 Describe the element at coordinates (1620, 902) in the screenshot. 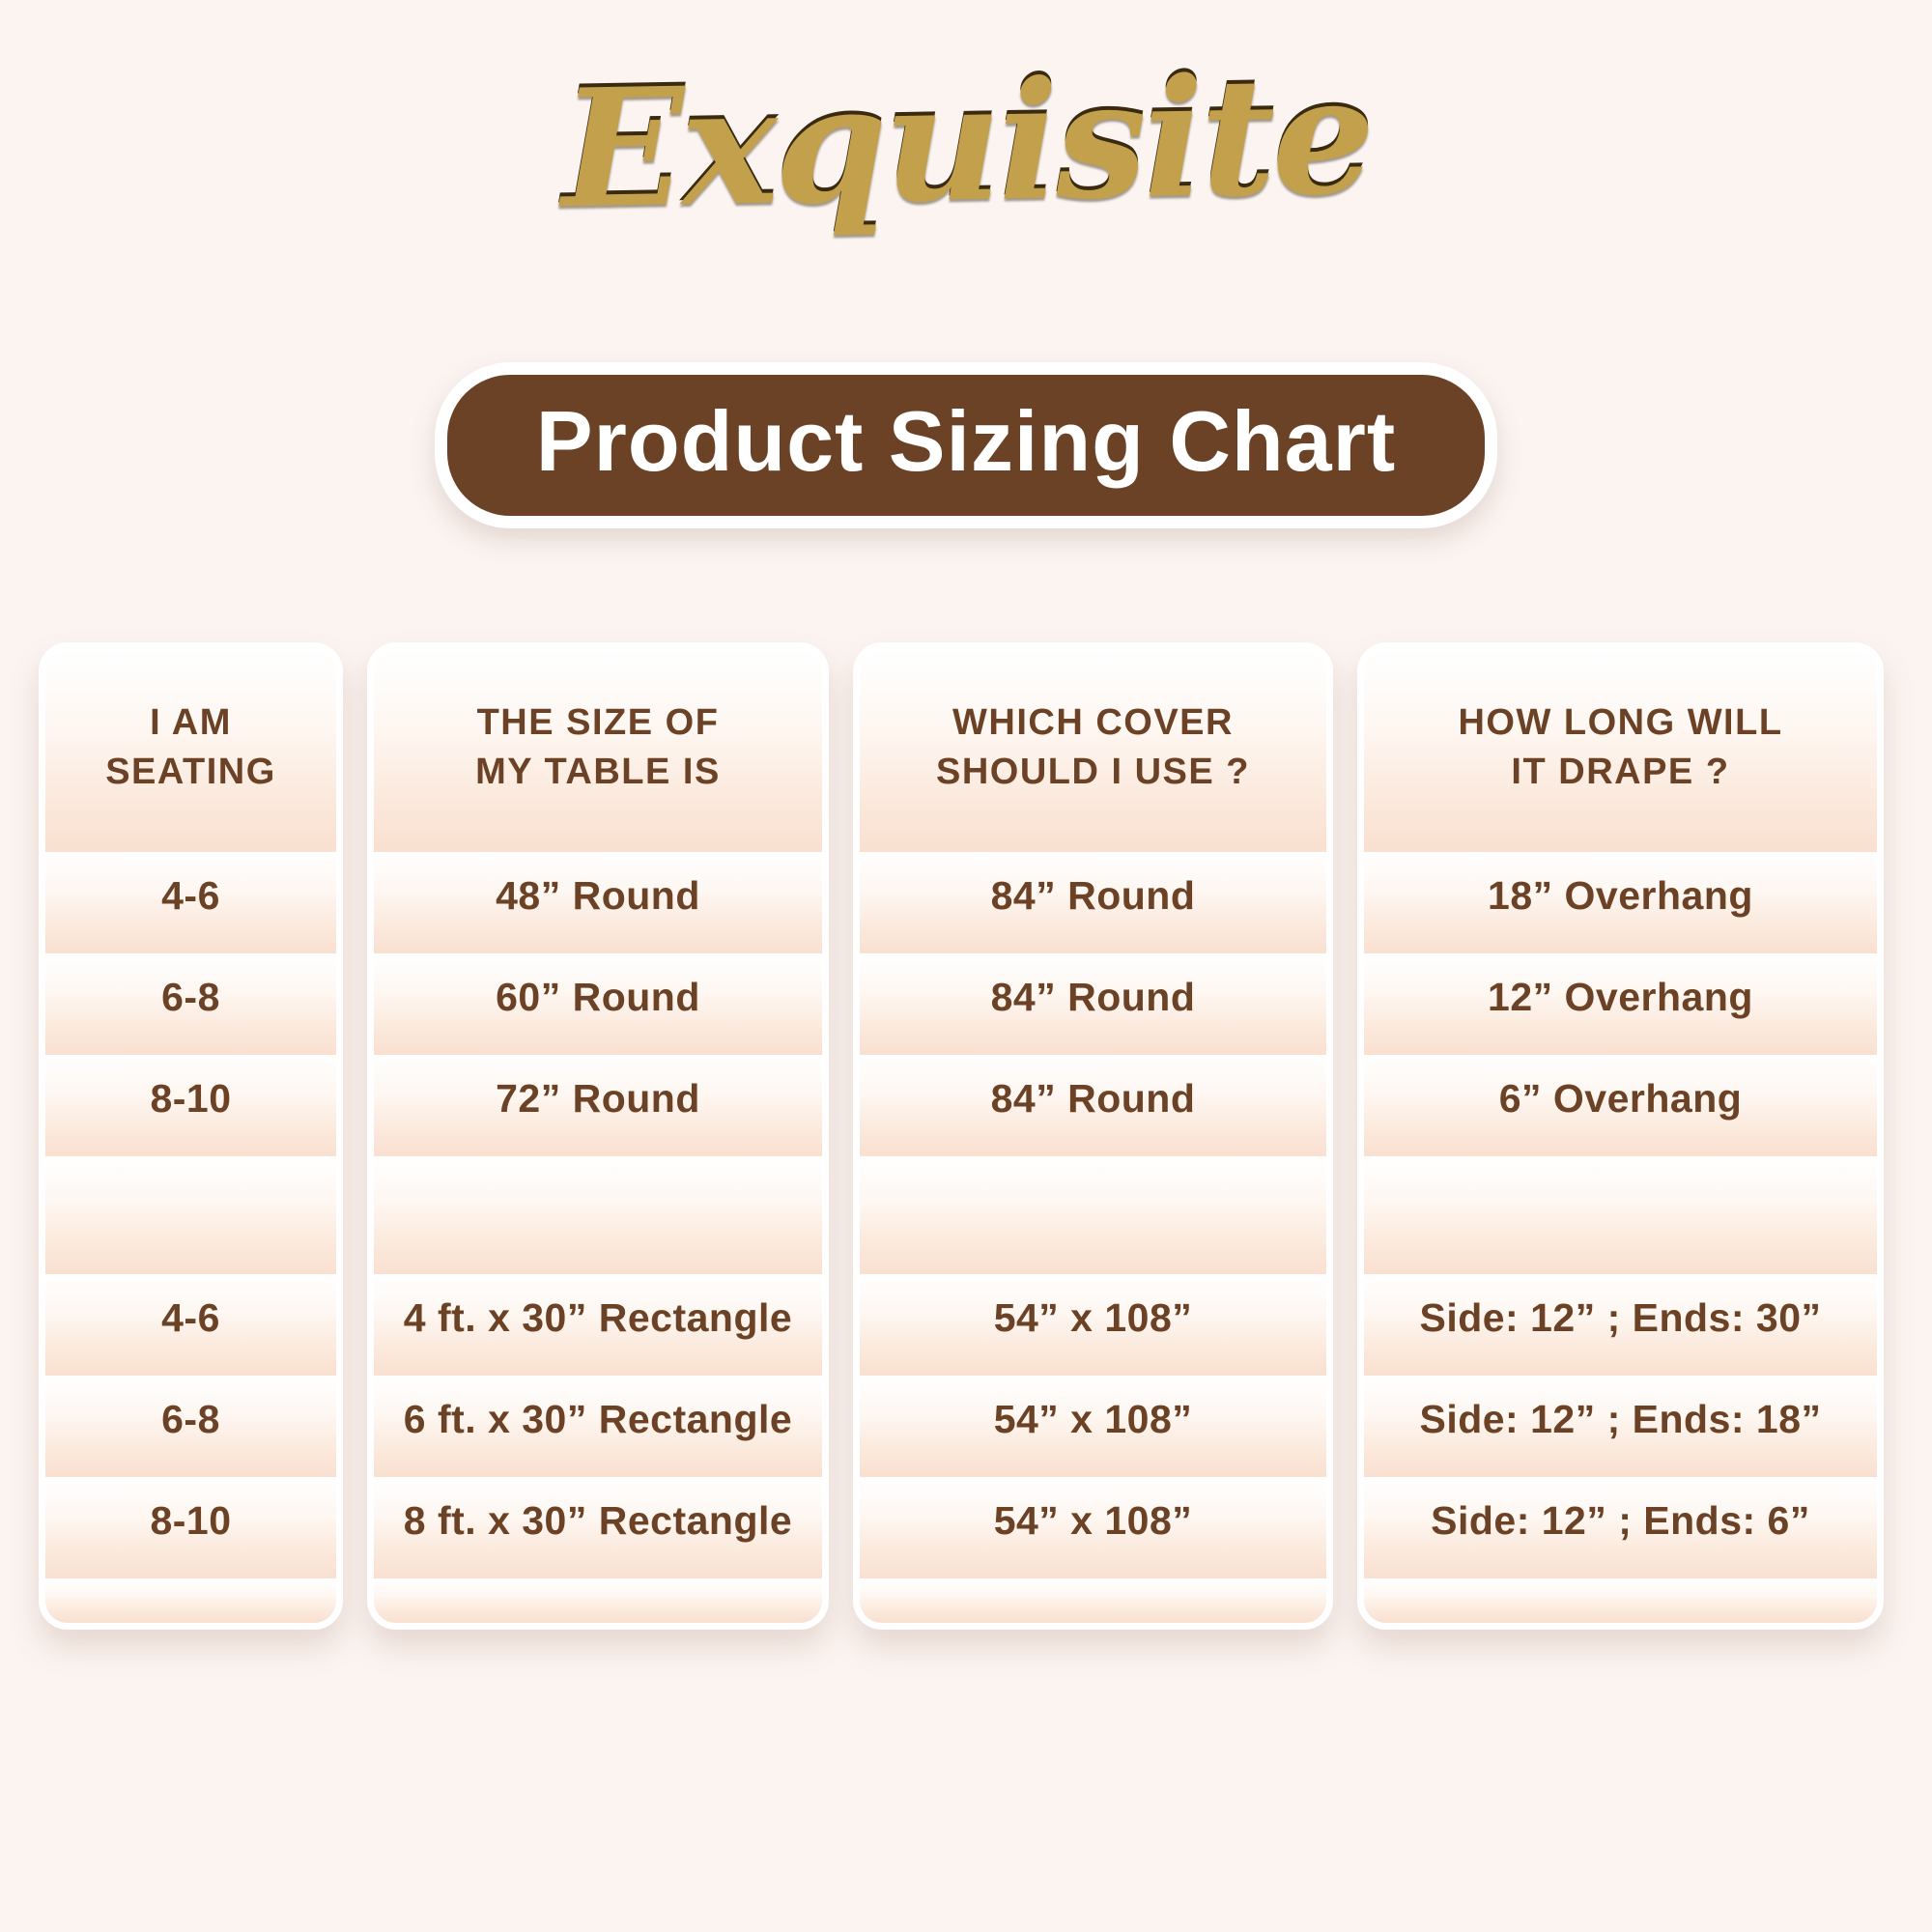

I see `table-cell: 18” Overhang` at that location.